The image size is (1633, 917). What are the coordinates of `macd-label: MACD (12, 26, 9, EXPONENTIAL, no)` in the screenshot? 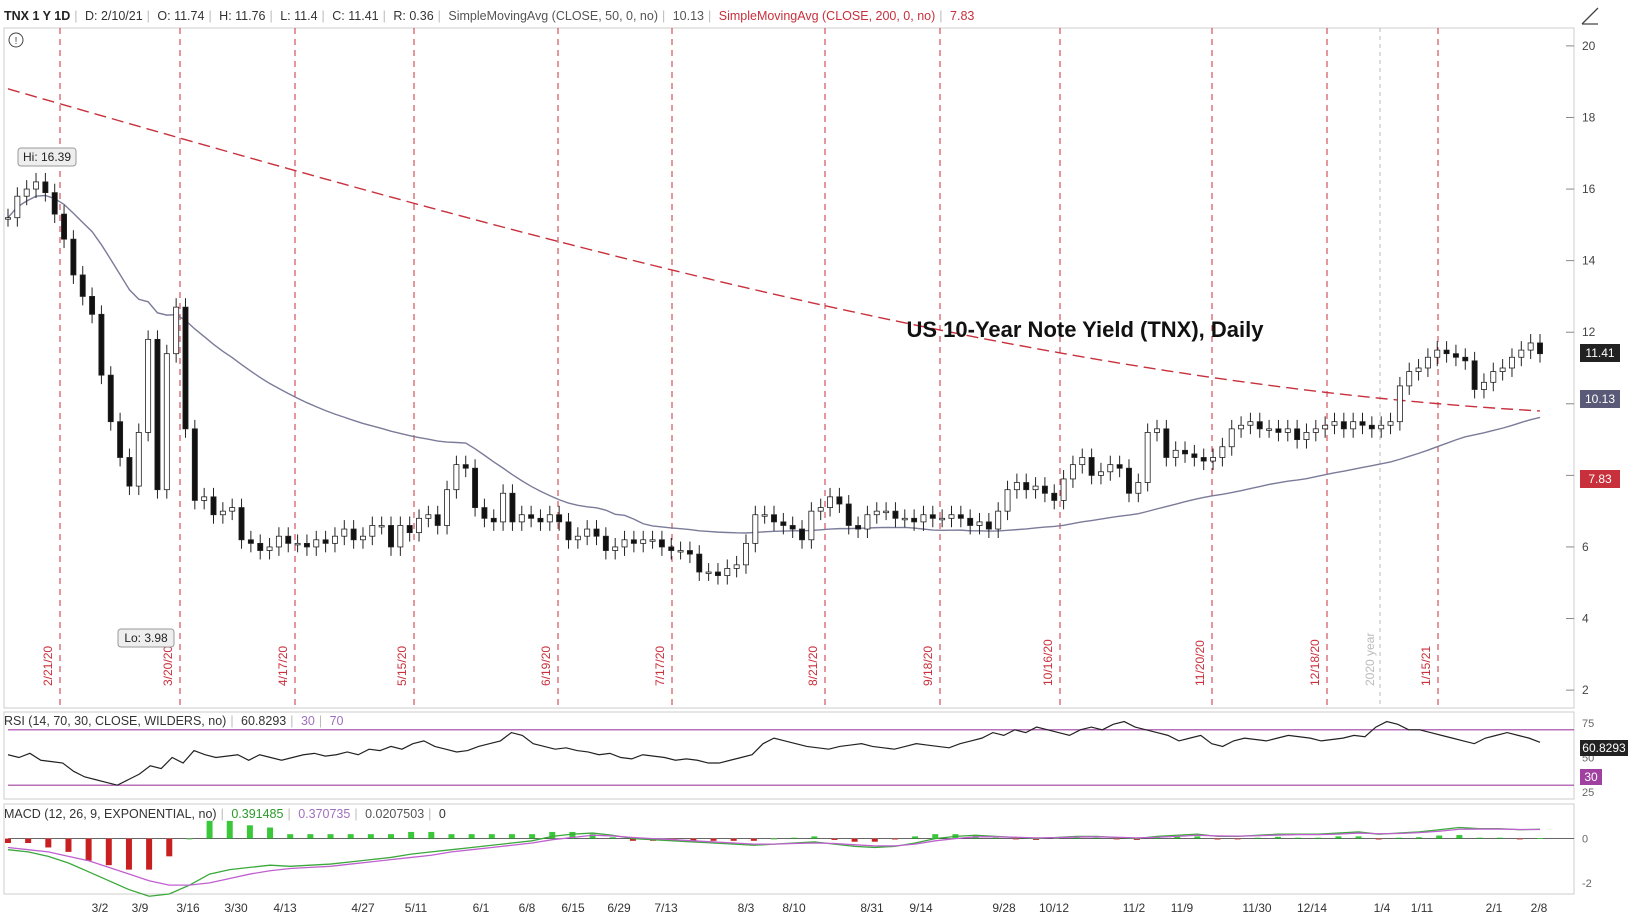 It's located at (110, 814).